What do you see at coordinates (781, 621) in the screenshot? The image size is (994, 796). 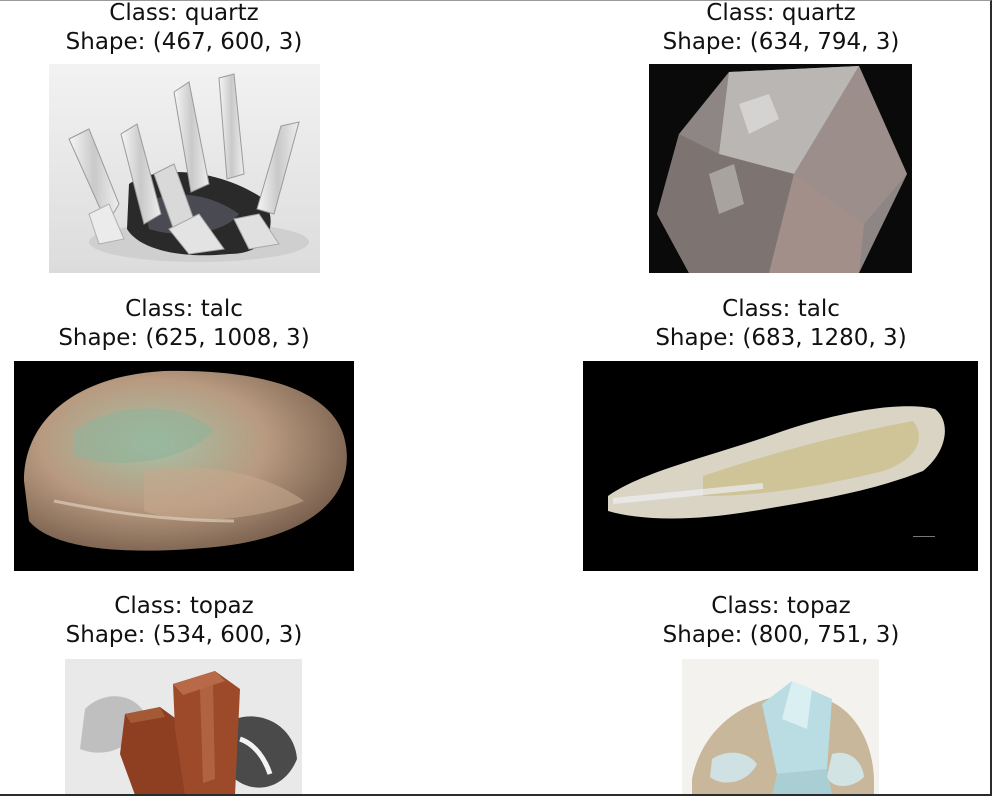 I see `panel-title: Class: topaz Shape: (800, 751, 3)` at bounding box center [781, 621].